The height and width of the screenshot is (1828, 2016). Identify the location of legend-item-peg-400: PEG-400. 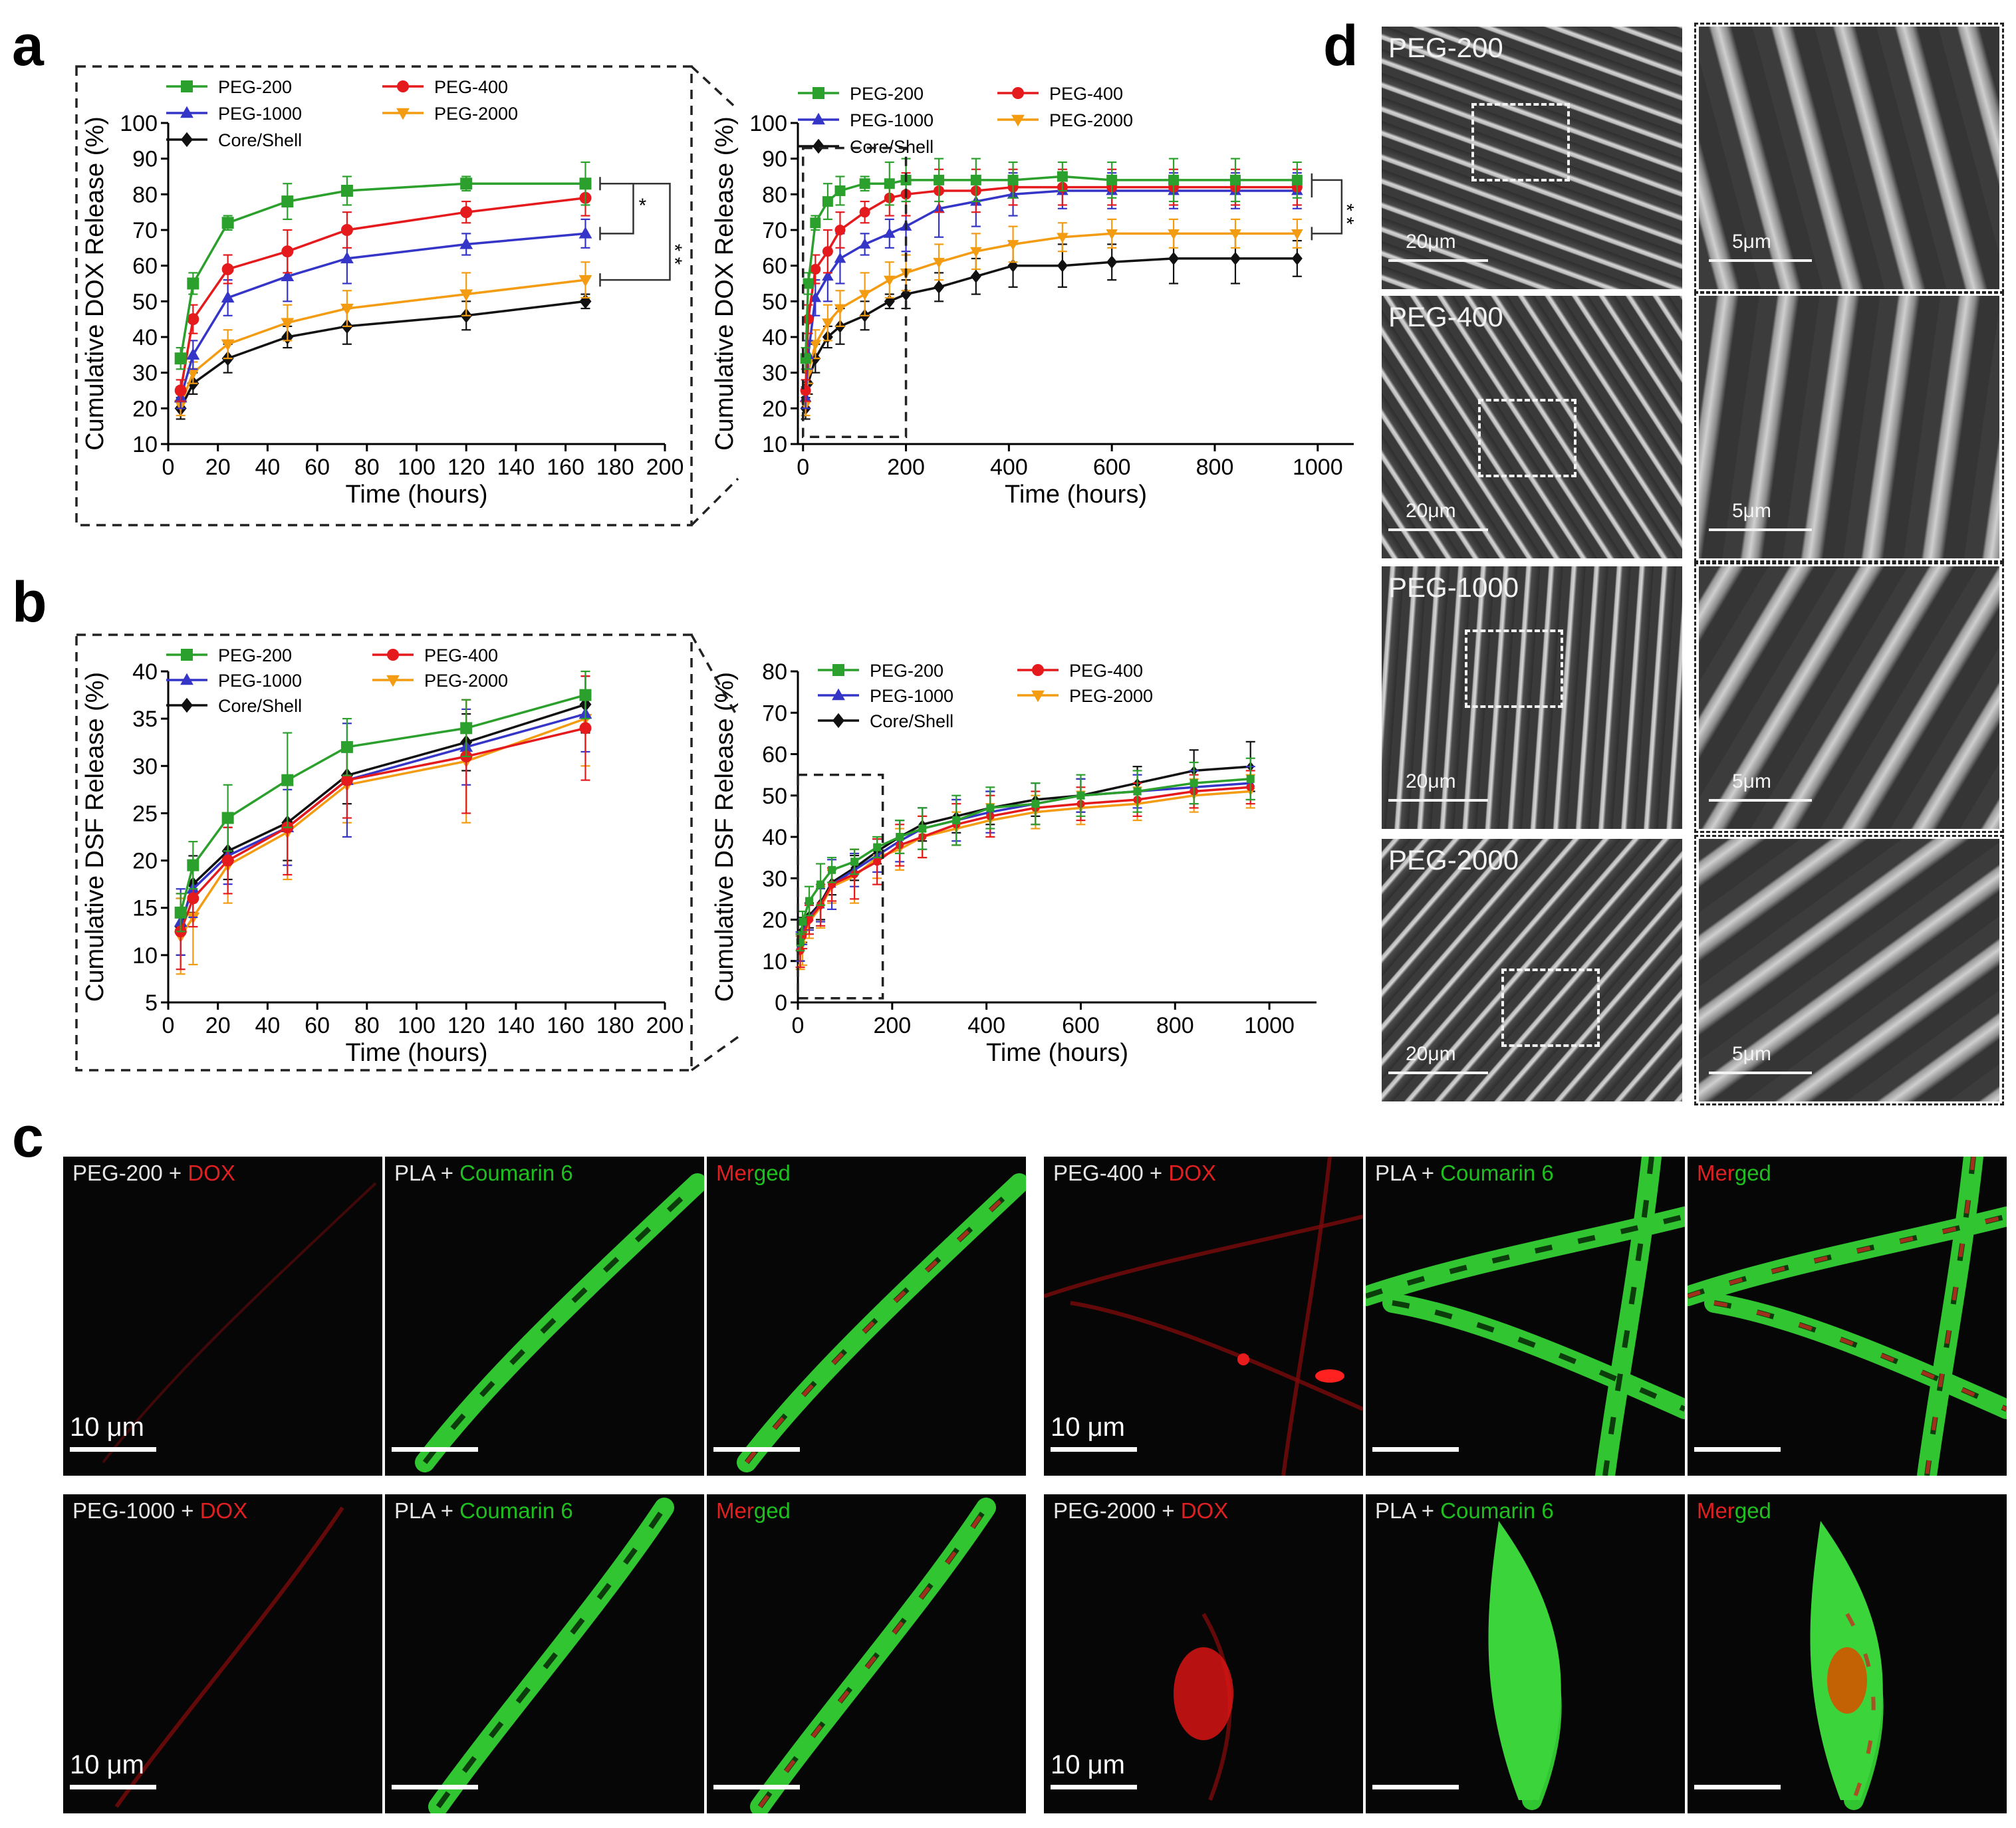
(445, 87).